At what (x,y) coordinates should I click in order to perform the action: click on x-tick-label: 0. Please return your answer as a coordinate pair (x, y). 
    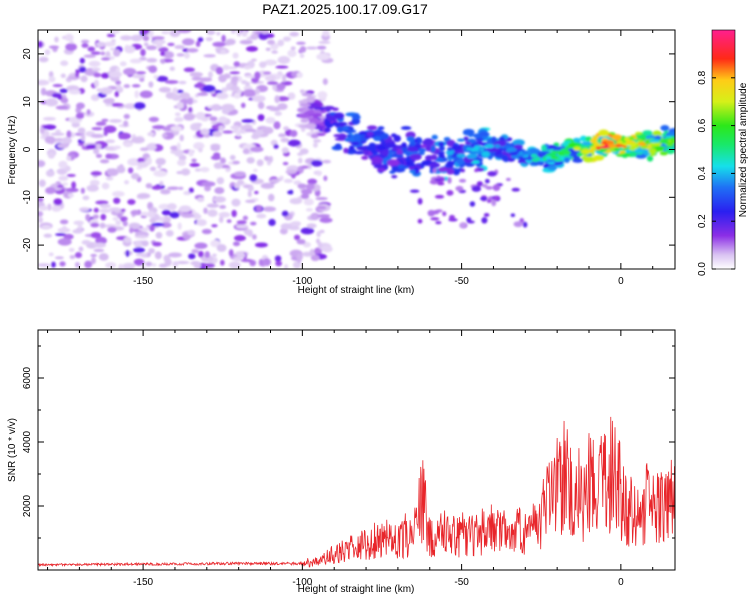
    Looking at the image, I should click on (621, 281).